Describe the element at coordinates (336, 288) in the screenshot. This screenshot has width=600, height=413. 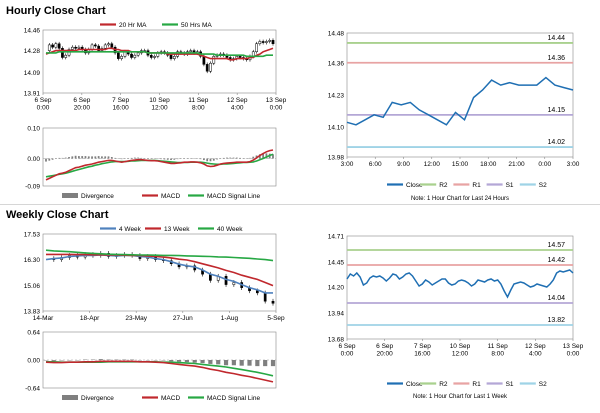
I see `weekly-close-levels-y-tick: 14.20` at that location.